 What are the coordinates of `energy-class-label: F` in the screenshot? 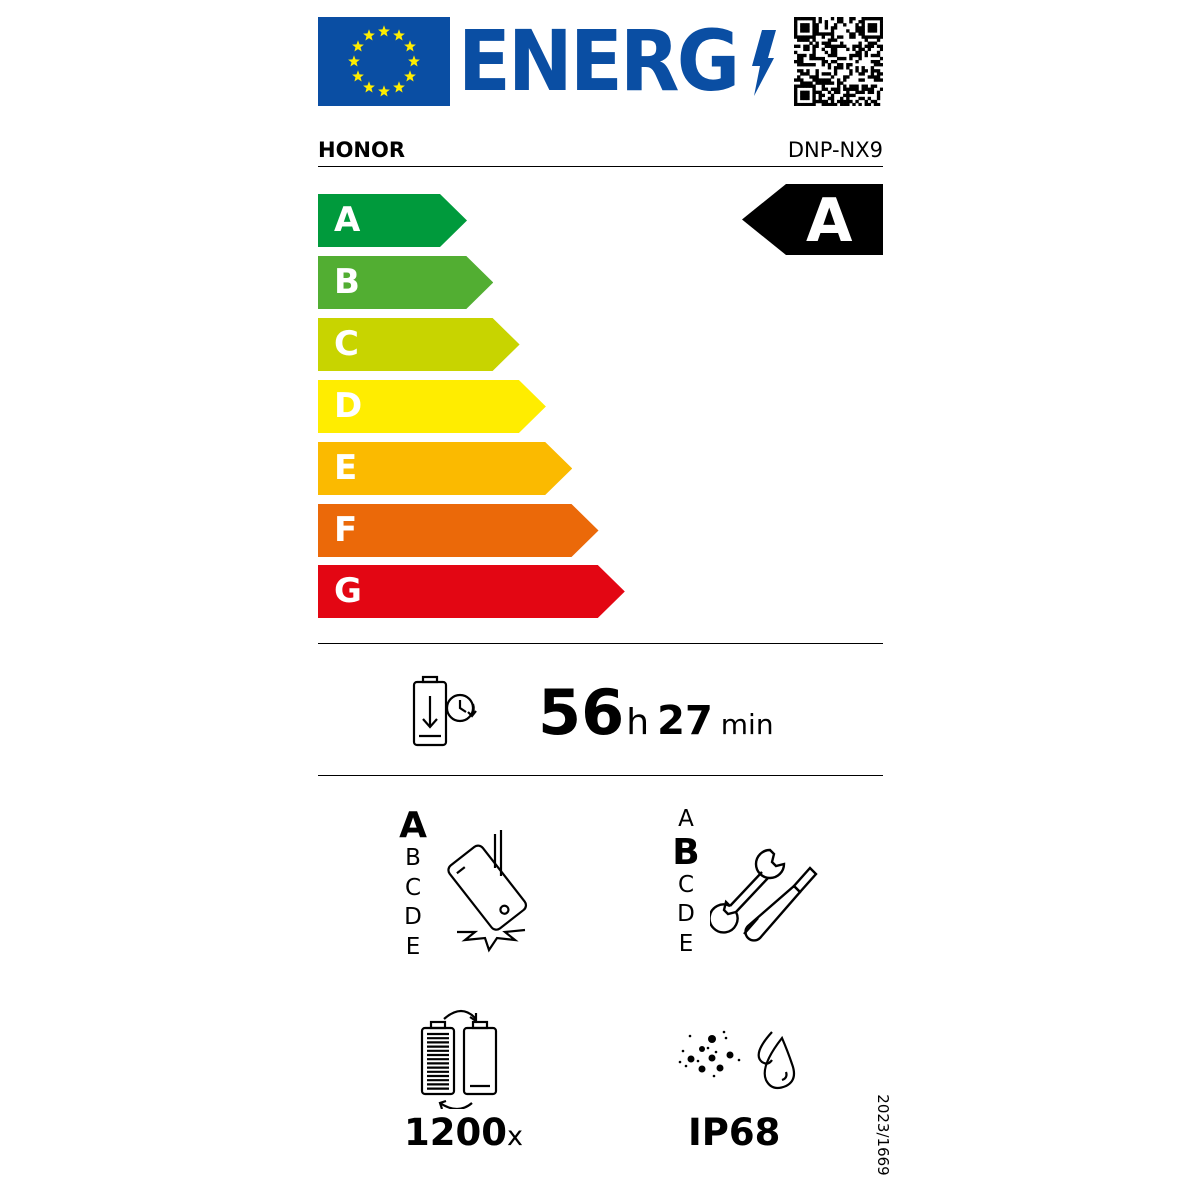 It's located at (346, 529).